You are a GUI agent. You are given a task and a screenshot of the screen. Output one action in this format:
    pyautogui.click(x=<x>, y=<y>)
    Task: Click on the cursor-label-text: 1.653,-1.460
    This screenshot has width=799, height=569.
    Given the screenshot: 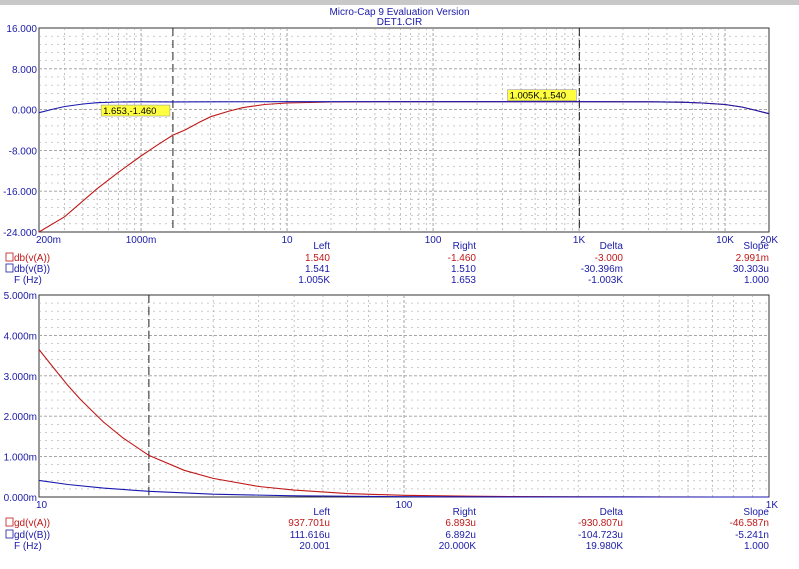 What is the action you would take?
    pyautogui.click(x=129, y=111)
    